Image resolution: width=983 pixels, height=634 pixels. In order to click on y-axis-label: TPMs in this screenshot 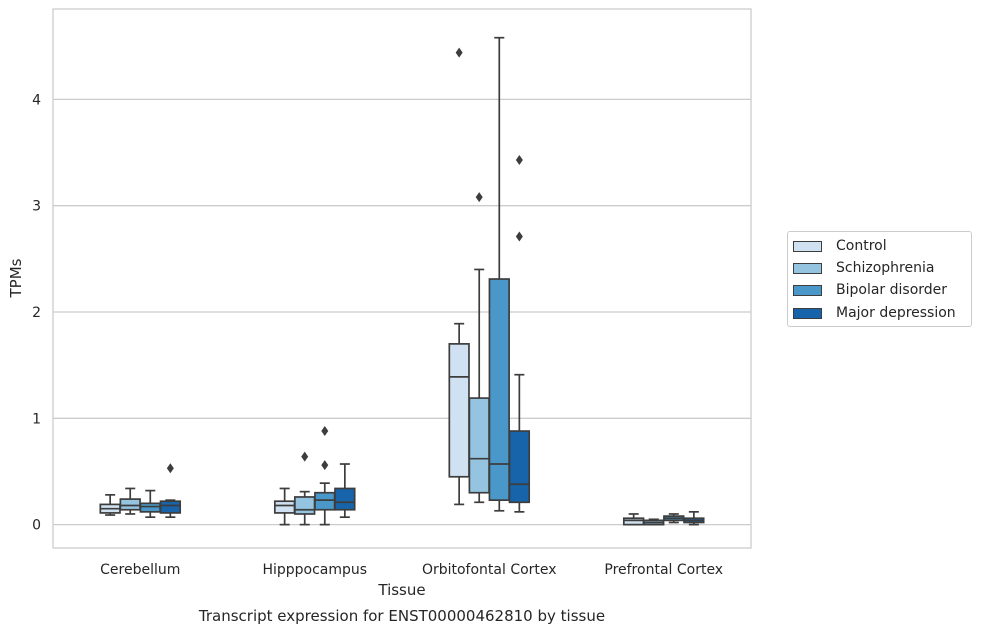, I will do `click(16, 278)`.